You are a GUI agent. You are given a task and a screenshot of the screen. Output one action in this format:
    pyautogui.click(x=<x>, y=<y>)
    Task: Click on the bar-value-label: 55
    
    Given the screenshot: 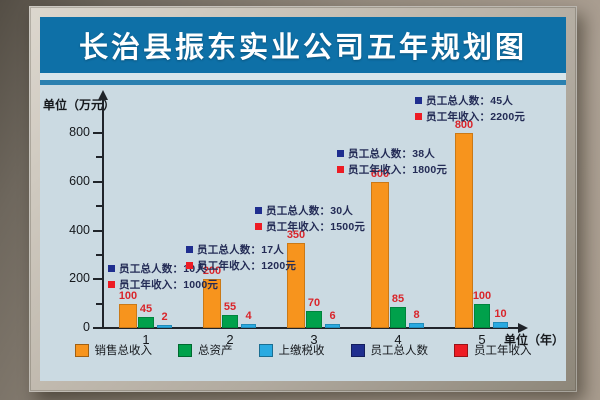 What is the action you would take?
    pyautogui.click(x=230, y=307)
    